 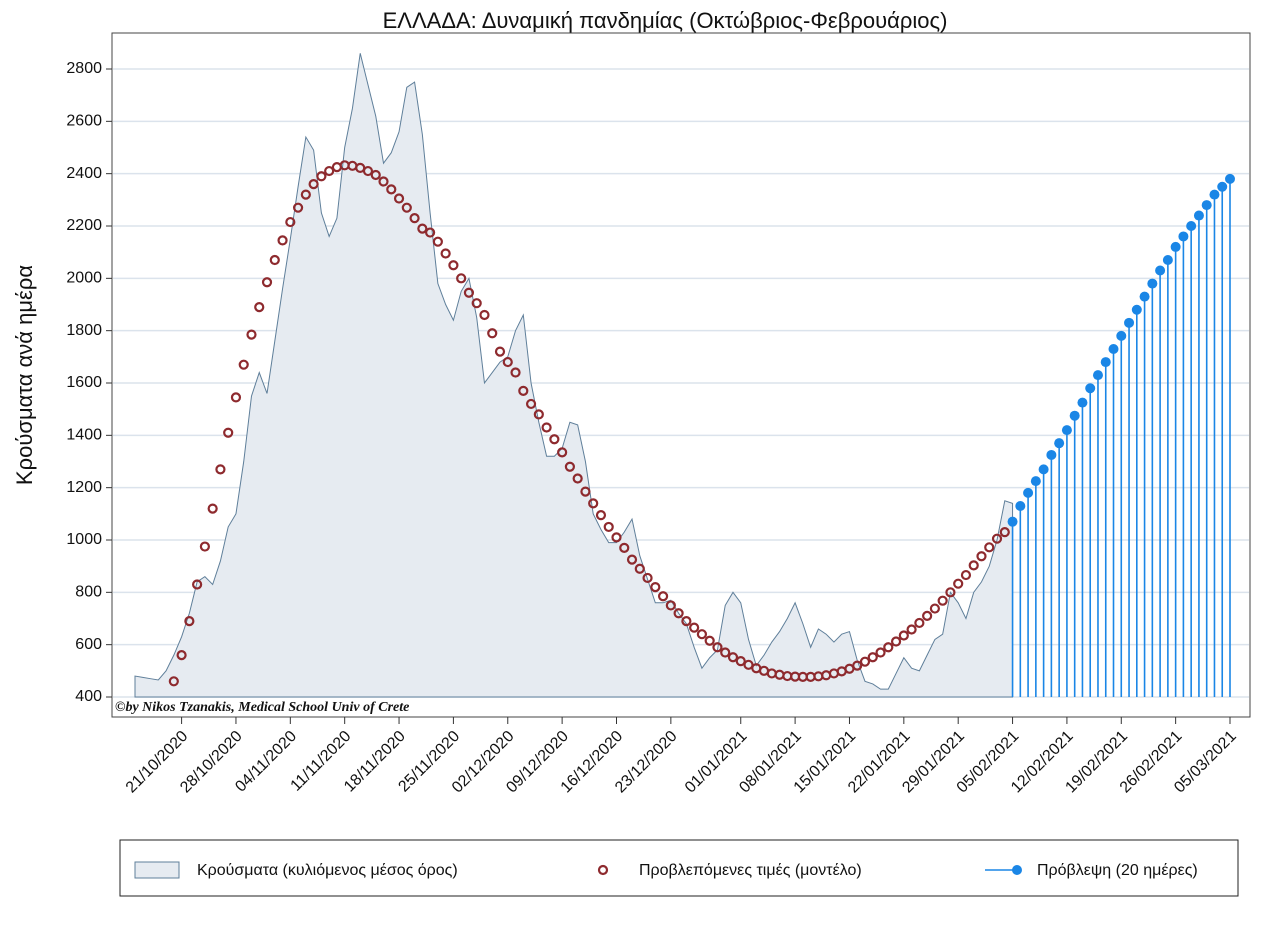 What do you see at coordinates (84, 487) in the screenshot?
I see `y-tick-label: 1200` at bounding box center [84, 487].